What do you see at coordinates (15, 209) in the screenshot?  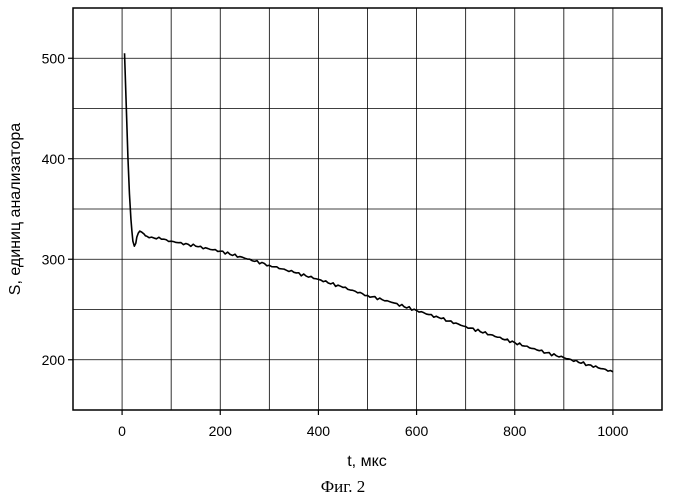 I see `y-axis-label: S, единиц анализатора` at bounding box center [15, 209].